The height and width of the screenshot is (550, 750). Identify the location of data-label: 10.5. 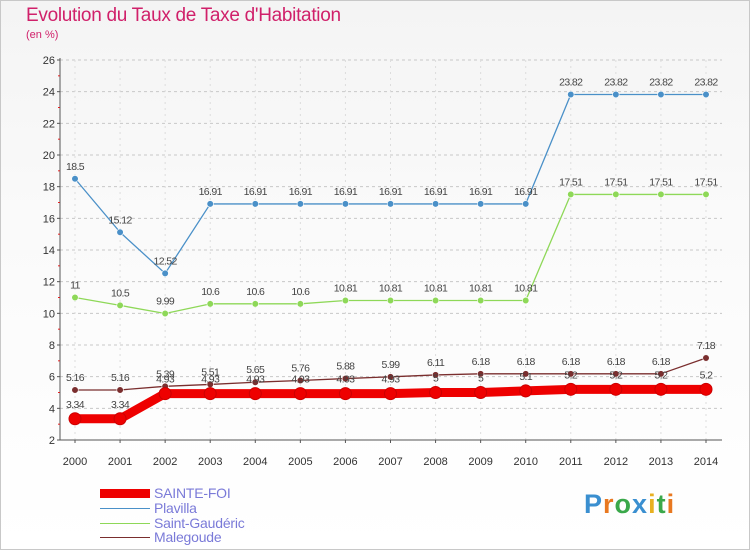
(120, 293).